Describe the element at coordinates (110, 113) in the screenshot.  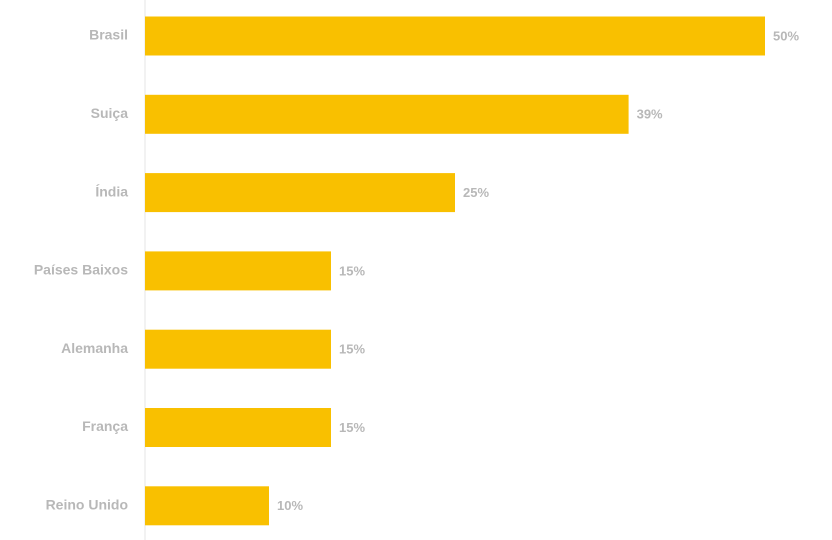
I see `category-label: Suiça` at that location.